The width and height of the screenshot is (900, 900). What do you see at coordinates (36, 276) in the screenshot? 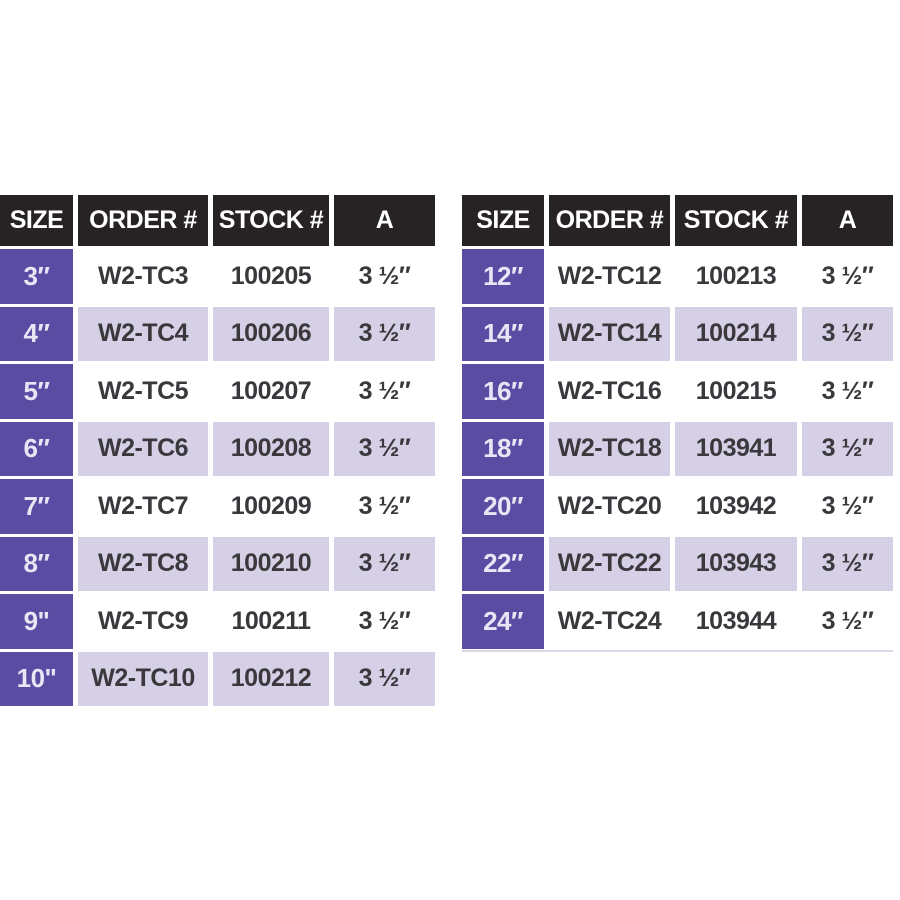
I see `size-cell: 3″` at bounding box center [36, 276].